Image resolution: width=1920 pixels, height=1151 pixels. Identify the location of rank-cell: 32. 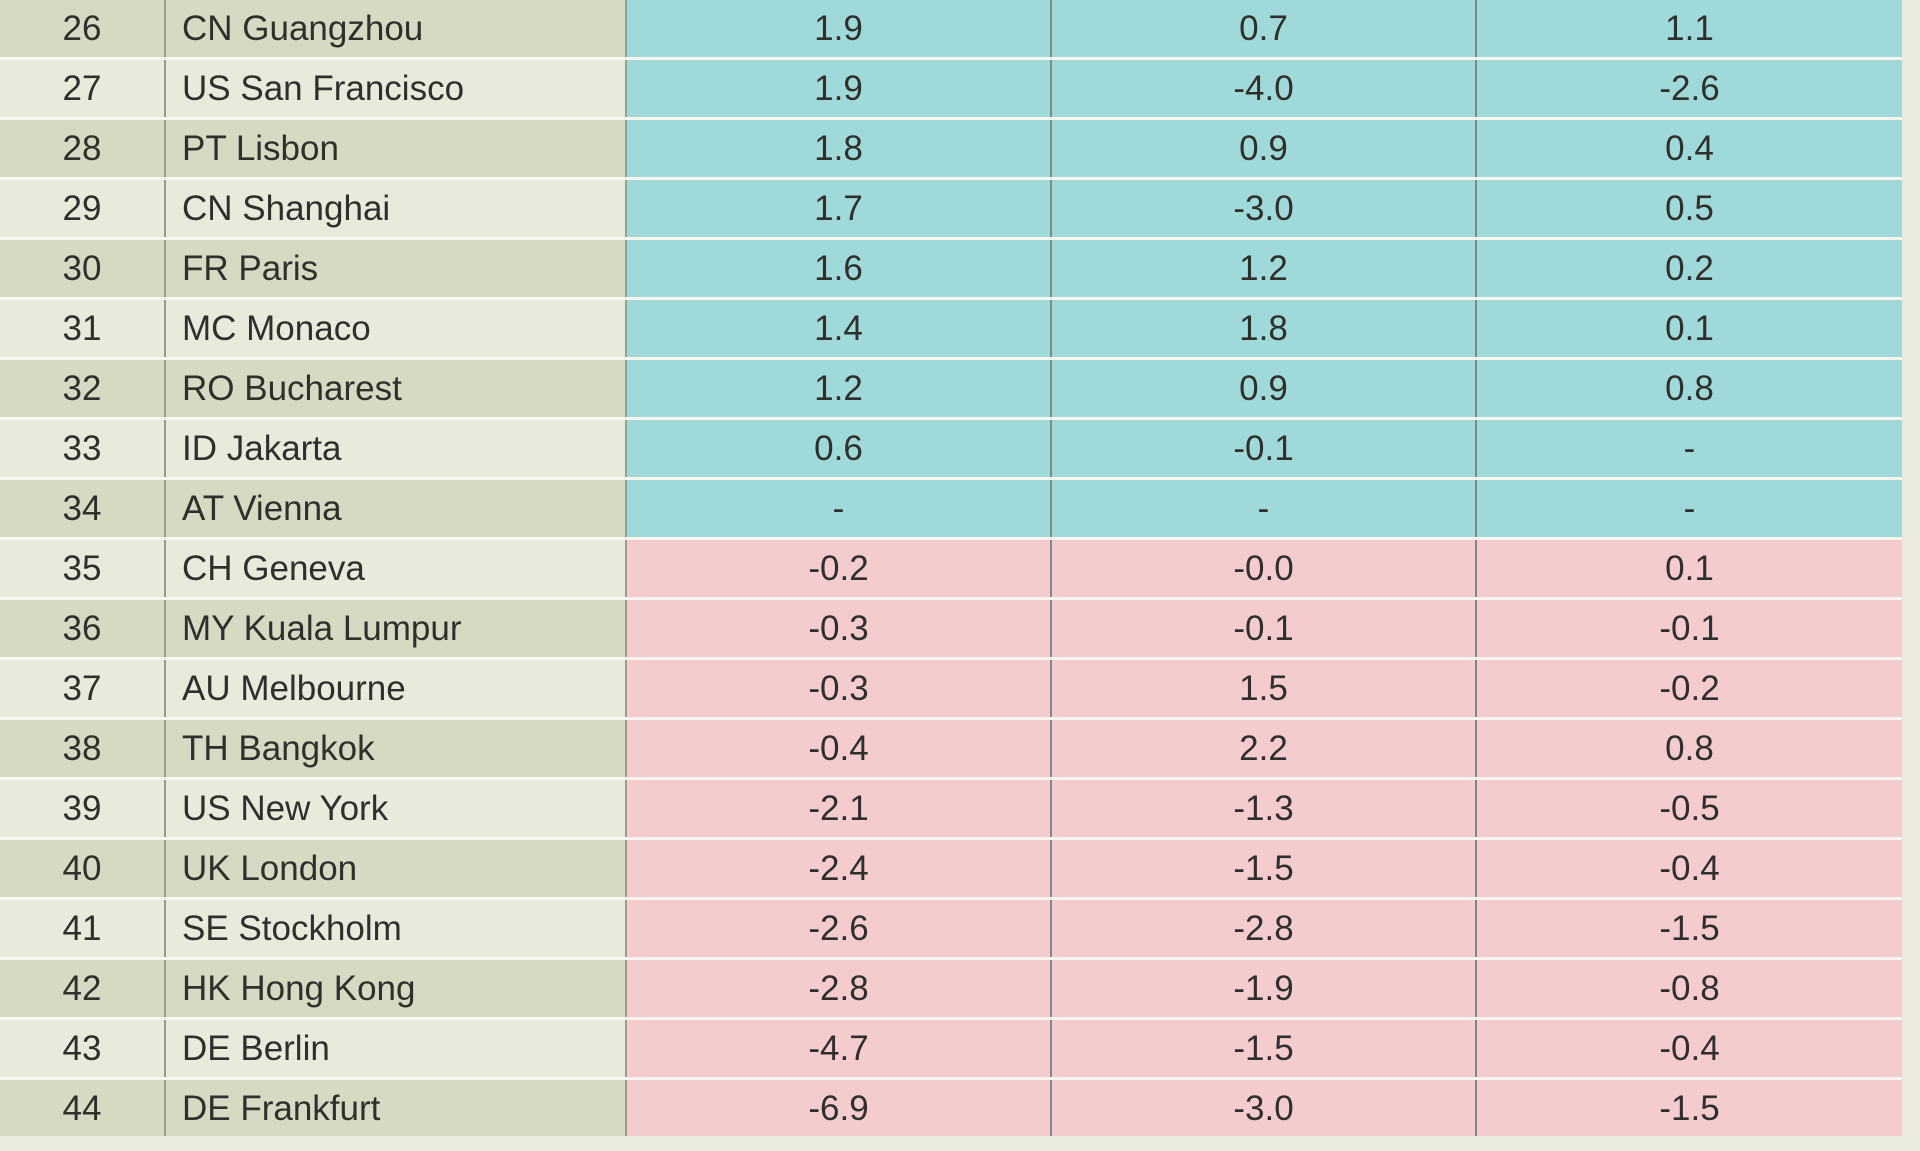
(83, 389).